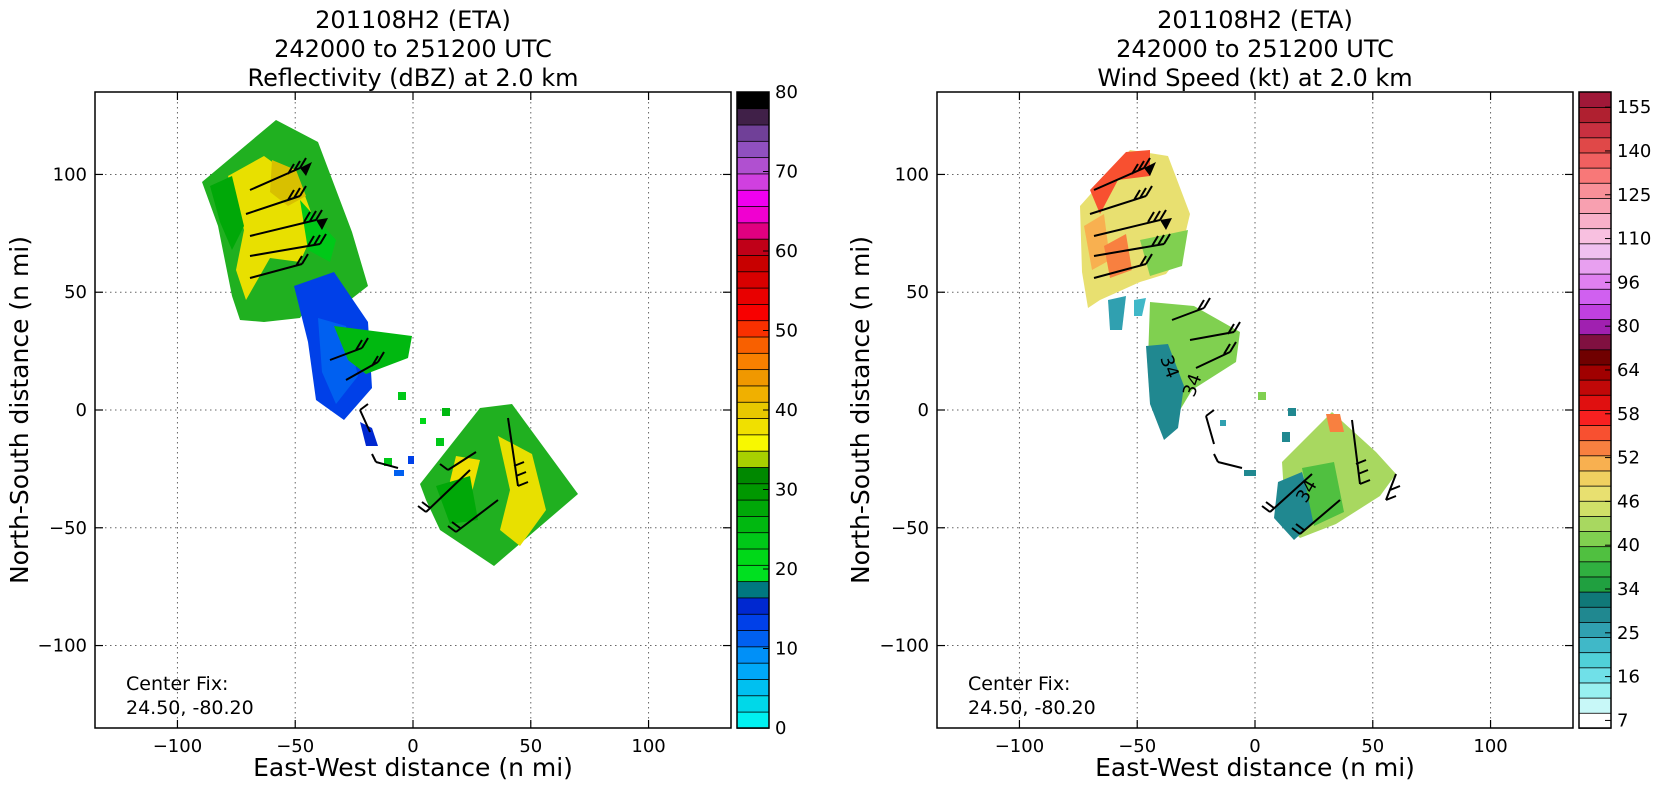 This screenshot has height=787, width=1654. I want to click on wind-speed-field: 34 34 34, so click(1240, 345).